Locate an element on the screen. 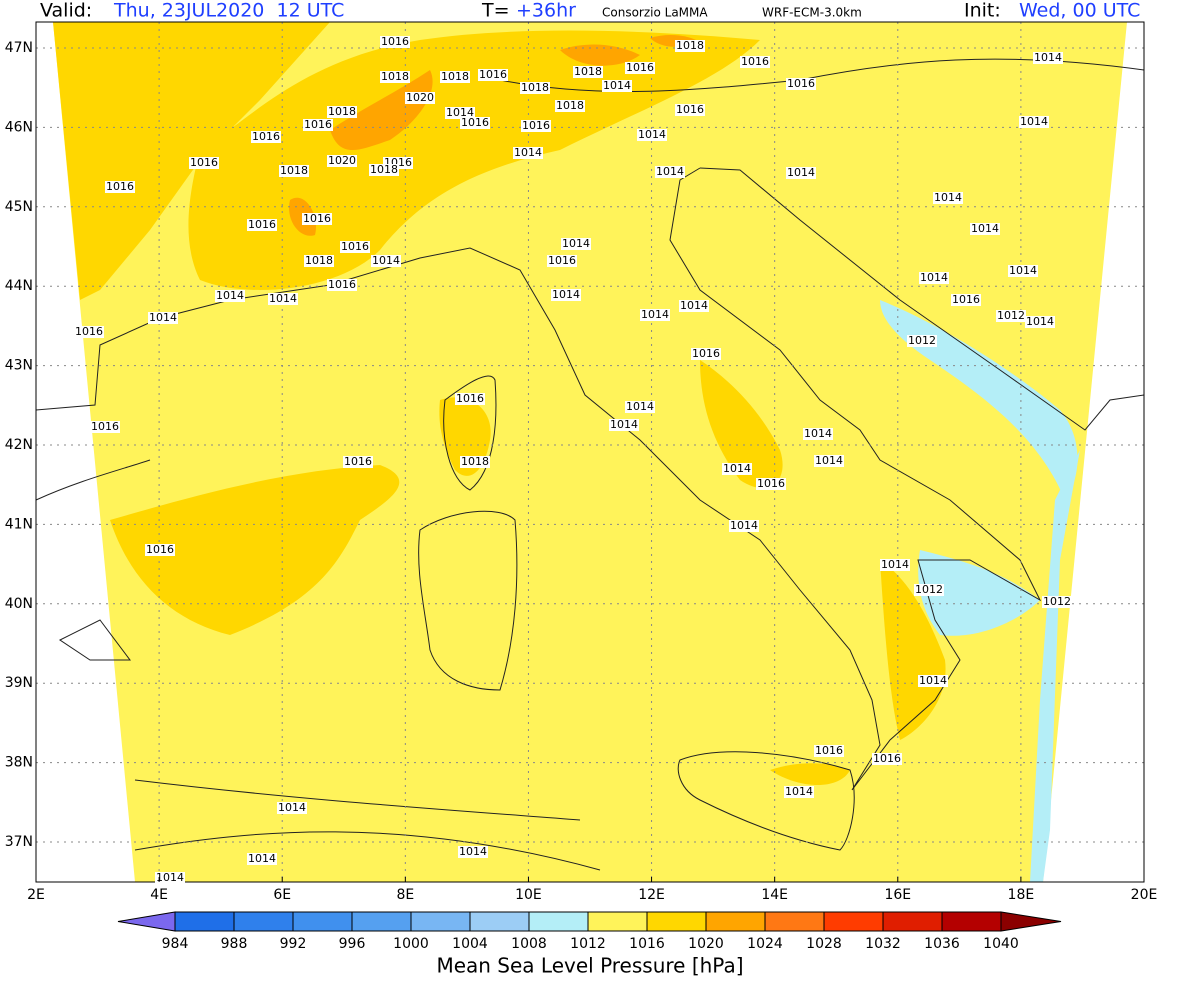  model: WRF-ECM-3.0km is located at coordinates (812, 13).